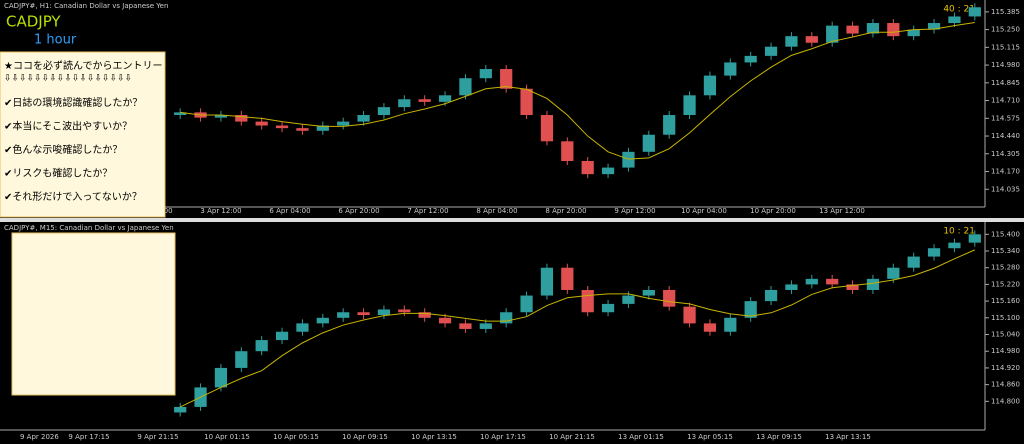  What do you see at coordinates (1005, 101) in the screenshot?
I see `y-tick-label: 114.710` at bounding box center [1005, 101].